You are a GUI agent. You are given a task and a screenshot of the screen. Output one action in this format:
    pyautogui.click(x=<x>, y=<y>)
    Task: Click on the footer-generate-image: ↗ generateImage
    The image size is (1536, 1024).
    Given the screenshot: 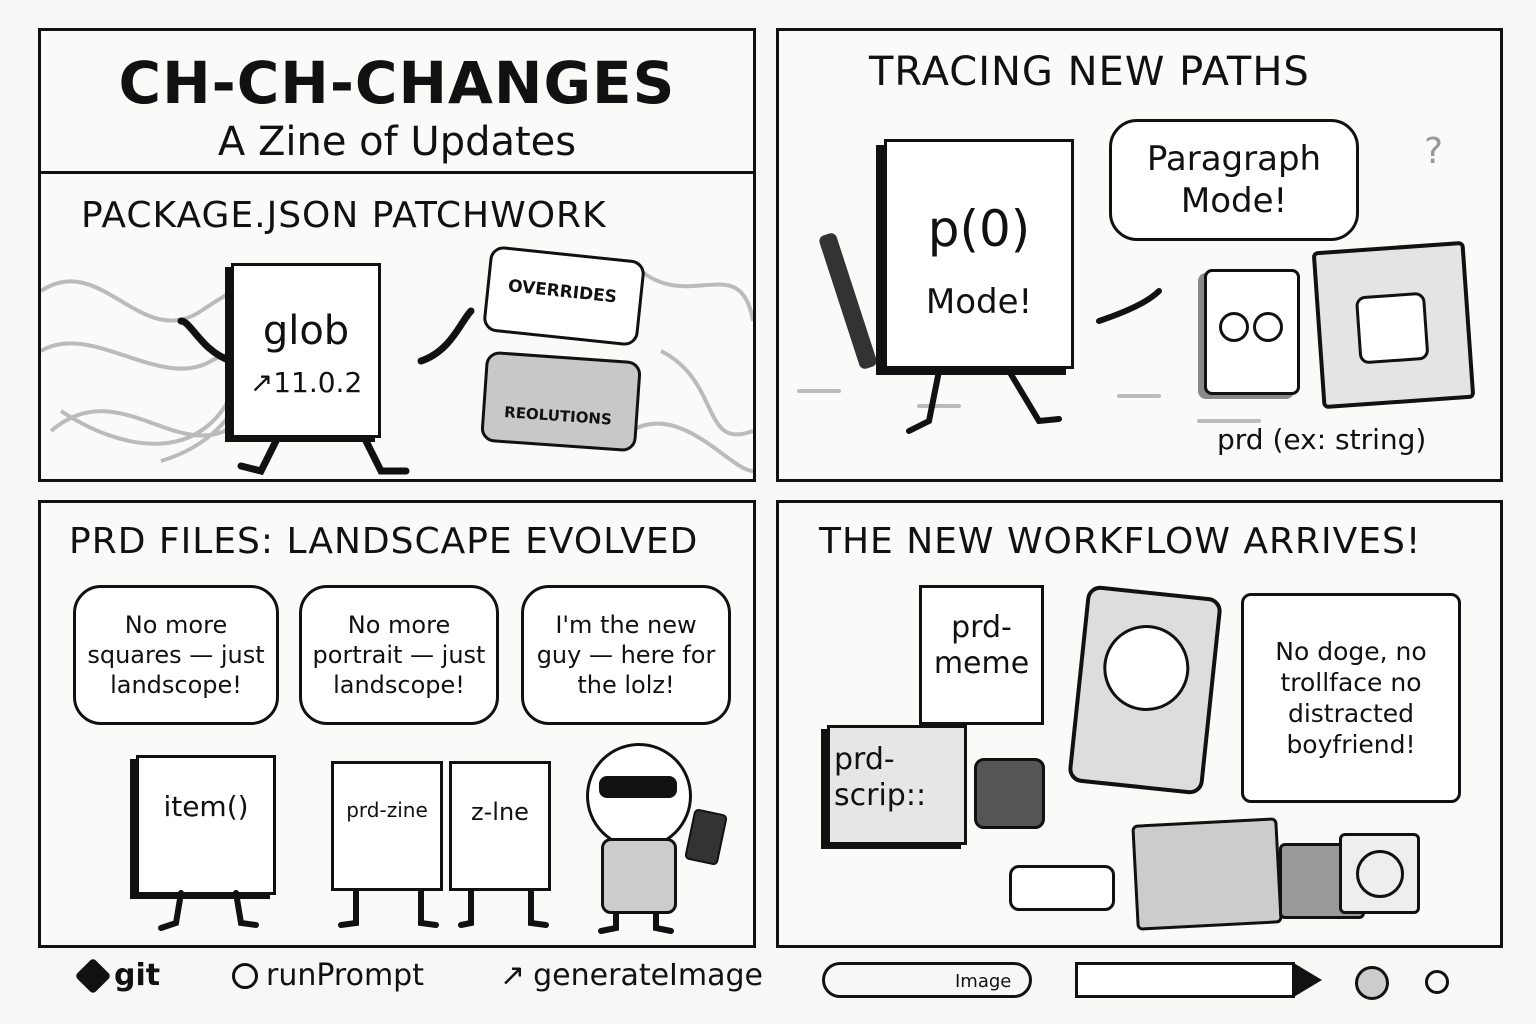 What is the action you would take?
    pyautogui.click(x=631, y=975)
    